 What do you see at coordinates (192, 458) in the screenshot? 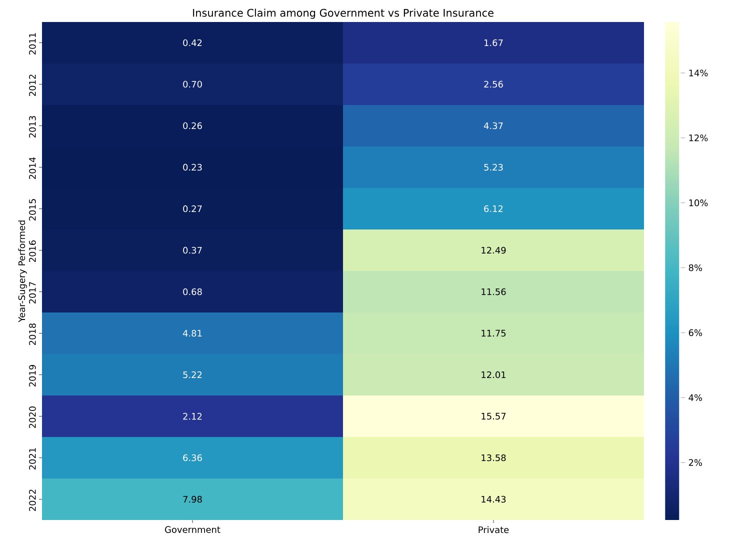
I see `data-label: 6.36` at bounding box center [192, 458].